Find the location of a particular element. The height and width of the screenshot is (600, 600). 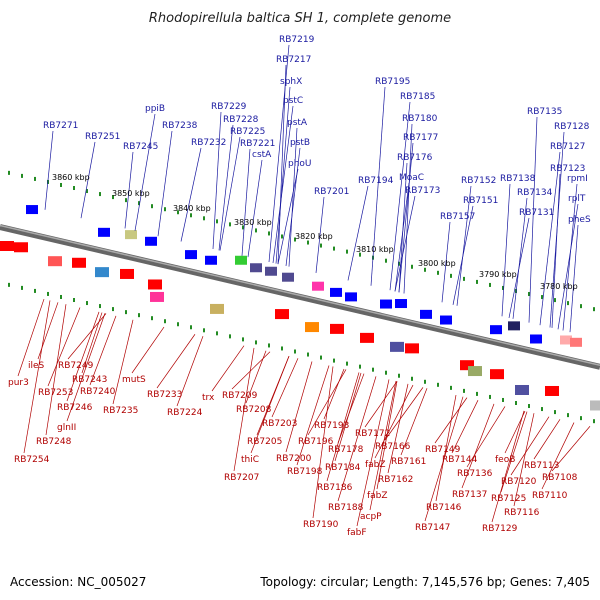

top-gene-label: RB7152 is located at coordinates (478, 181).